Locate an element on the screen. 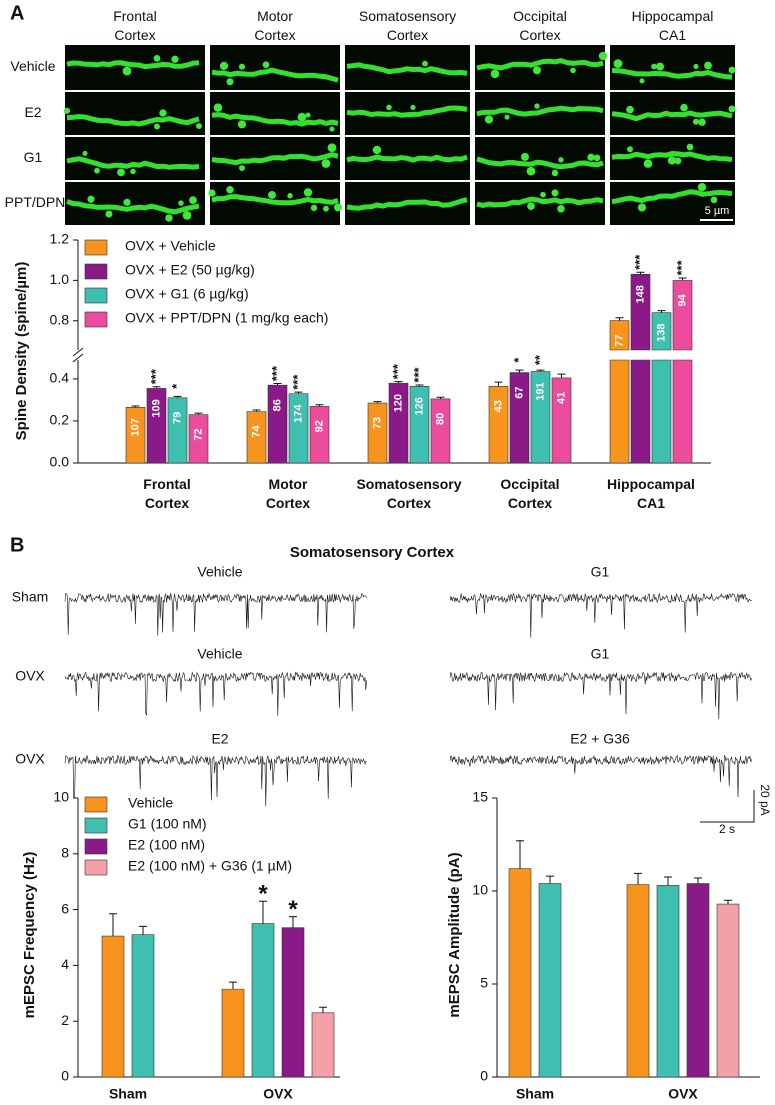 Image resolution: width=775 pixels, height=1105 pixels. y-tick-label: 15 is located at coordinates (480, 797).